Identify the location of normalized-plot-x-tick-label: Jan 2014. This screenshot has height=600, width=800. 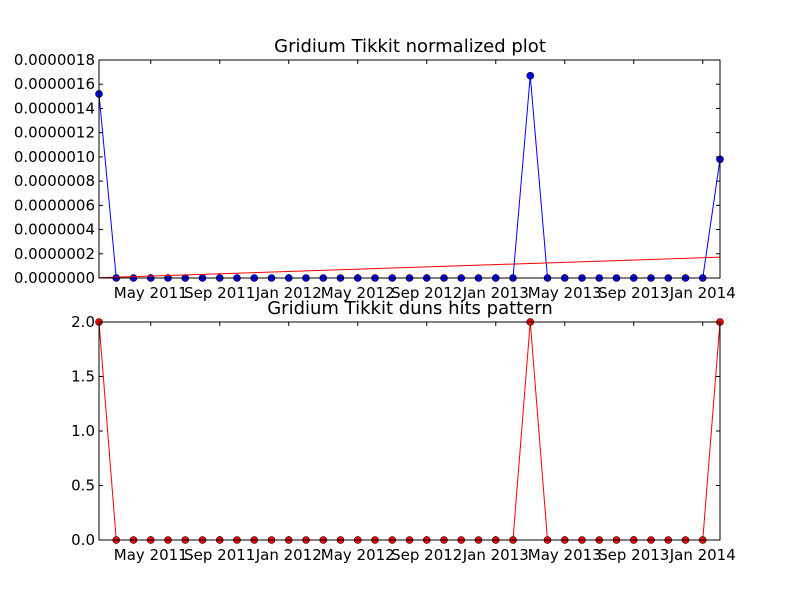
(702, 293).